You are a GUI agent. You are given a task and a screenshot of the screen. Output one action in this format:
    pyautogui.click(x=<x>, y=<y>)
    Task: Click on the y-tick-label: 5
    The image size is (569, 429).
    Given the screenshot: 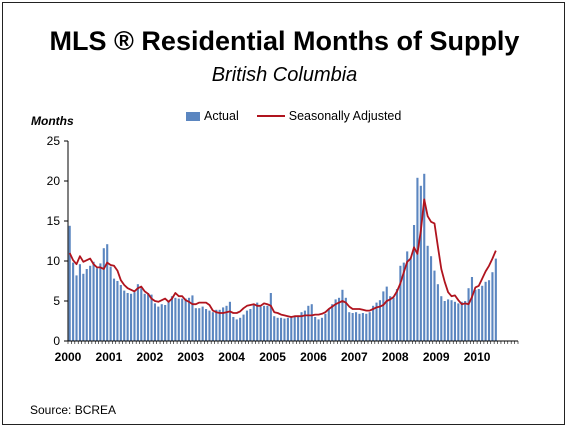 What is the action you would take?
    pyautogui.click(x=56, y=301)
    